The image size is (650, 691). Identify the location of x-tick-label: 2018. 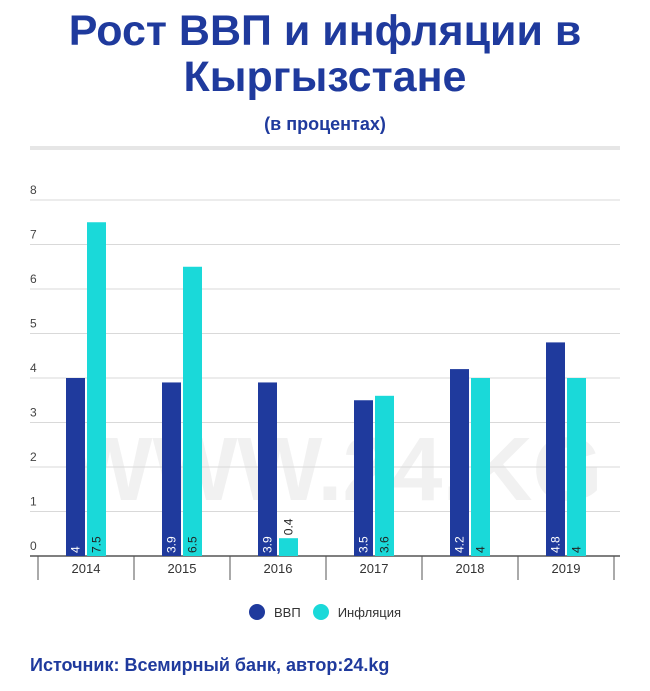
(470, 568).